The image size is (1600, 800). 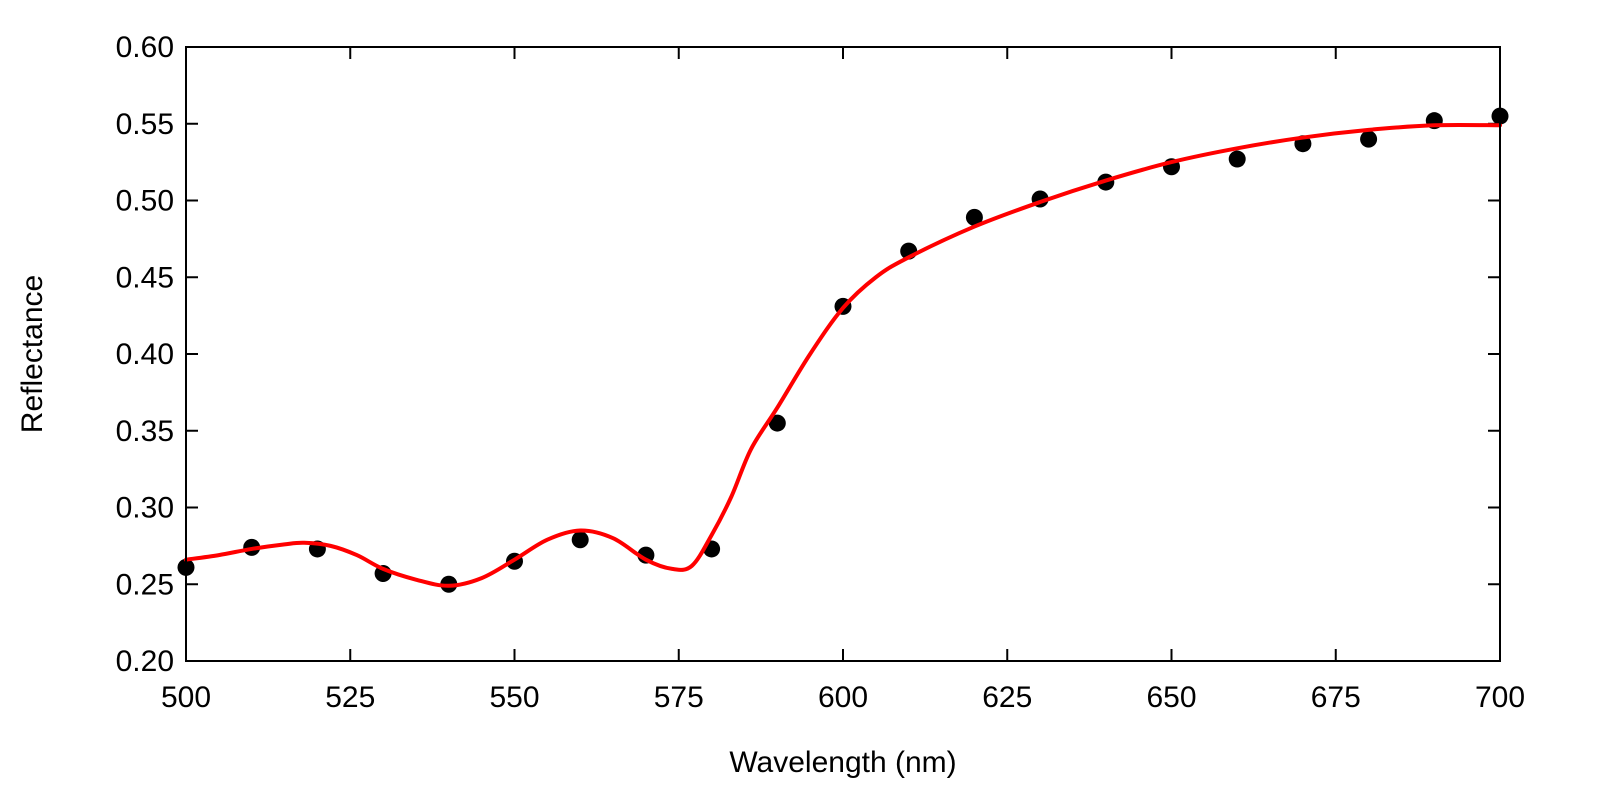 What do you see at coordinates (145, 584) in the screenshot?
I see `y-tick-label: 0.25` at bounding box center [145, 584].